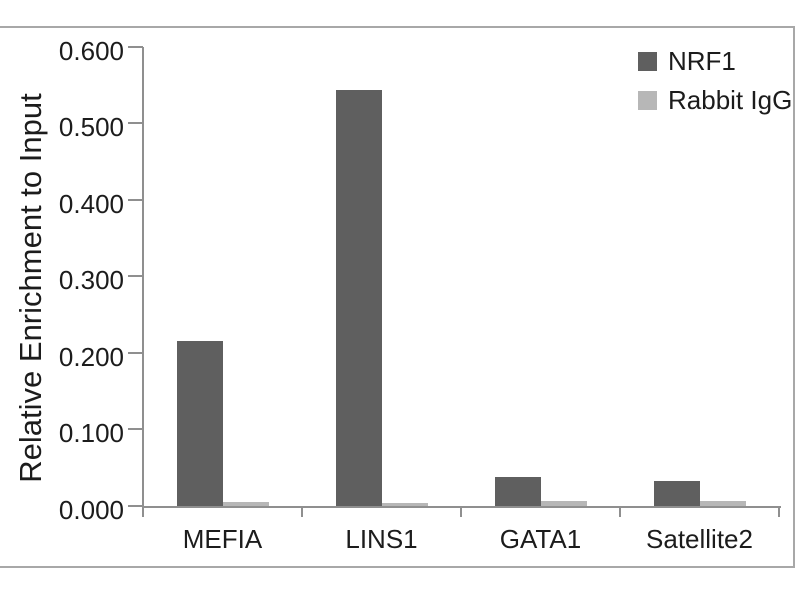 The width and height of the screenshot is (800, 600). Describe the element at coordinates (91, 51) in the screenshot. I see `y-tick-label: 0.600` at that location.